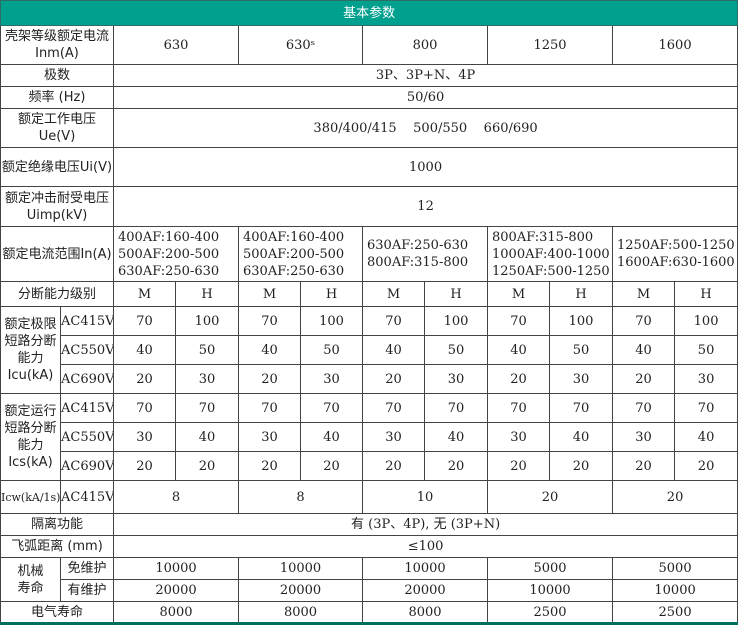 This screenshot has height=627, width=739. Describe the element at coordinates (425, 167) in the screenshot. I see `ui-value: 1000` at that location.